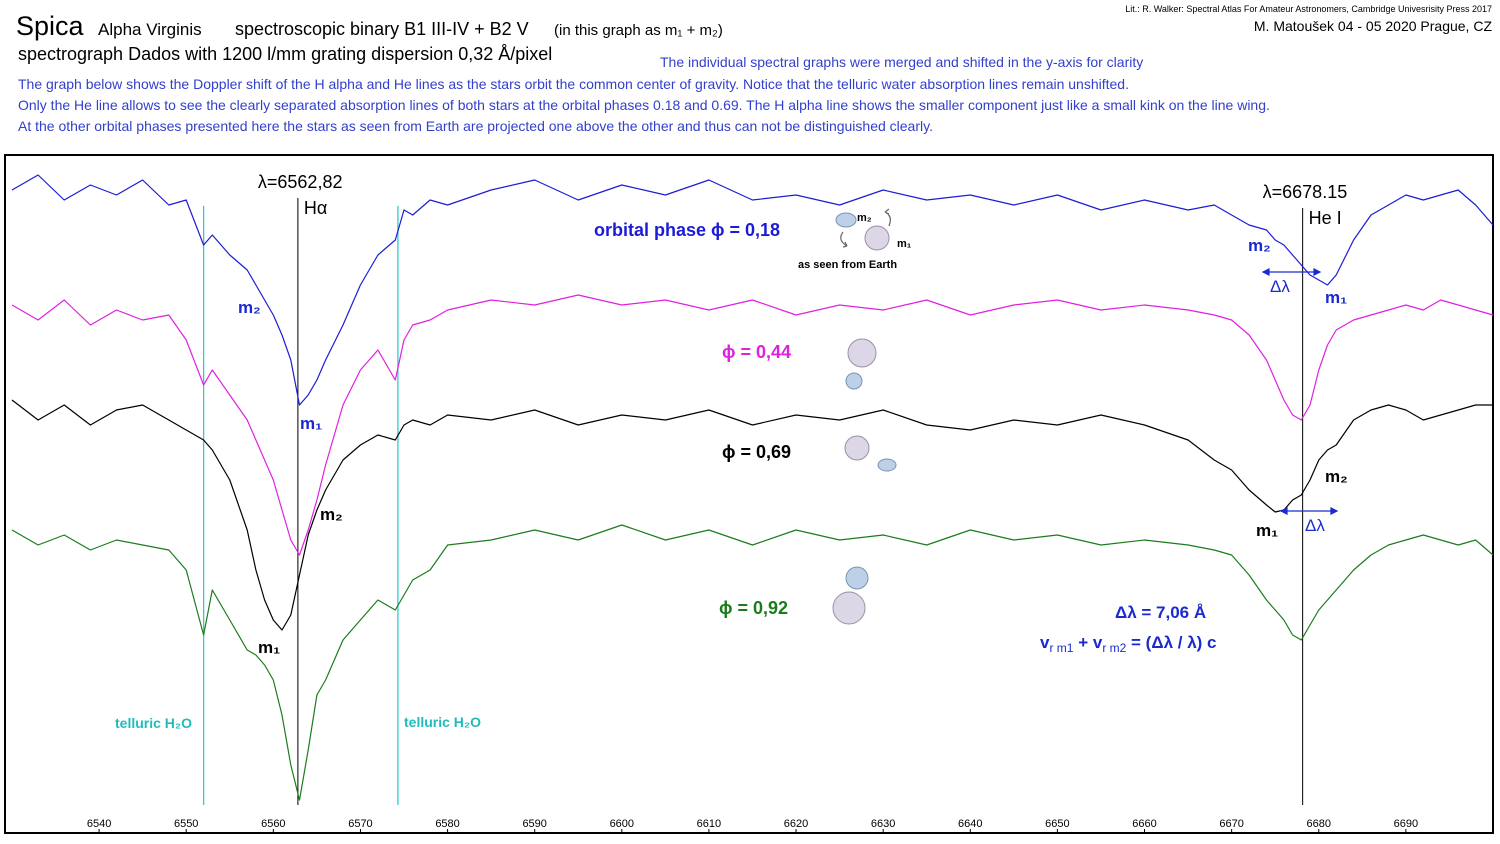 The height and width of the screenshot is (844, 1500). What do you see at coordinates (300, 182) in the screenshot?
I see `reference-label: λ=6562,82` at bounding box center [300, 182].